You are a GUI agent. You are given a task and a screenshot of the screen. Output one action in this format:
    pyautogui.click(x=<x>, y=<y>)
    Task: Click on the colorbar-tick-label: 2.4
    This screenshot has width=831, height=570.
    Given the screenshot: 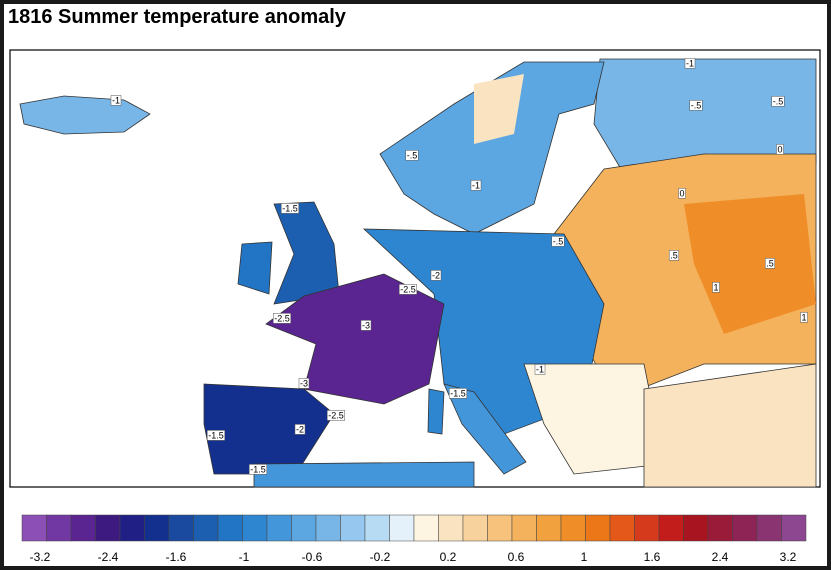 What is the action you would take?
    pyautogui.click(x=720, y=557)
    